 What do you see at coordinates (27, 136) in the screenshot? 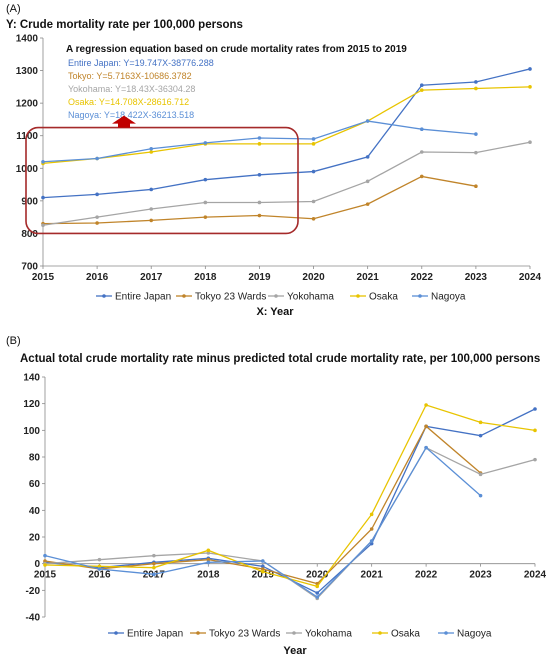
I see `y-tick-label: 1100` at bounding box center [27, 136].